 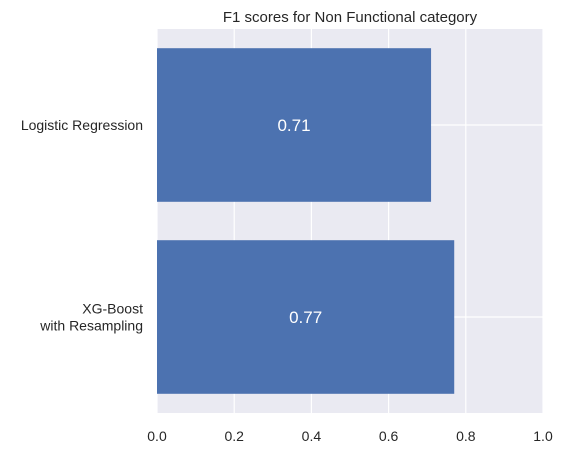 What do you see at coordinates (157, 436) in the screenshot?
I see `x-tick-label: 0.0` at bounding box center [157, 436].